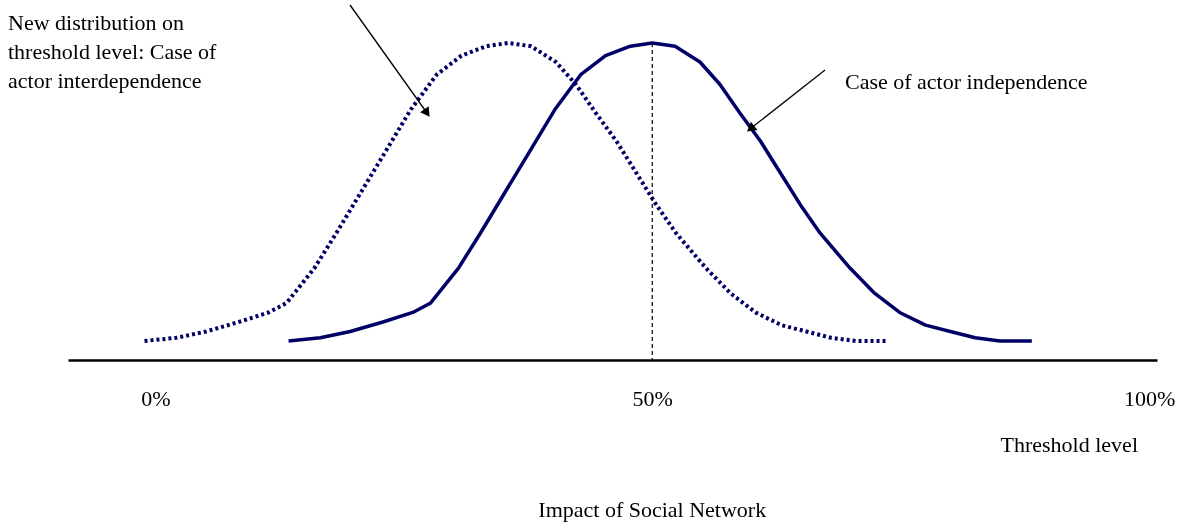 This screenshot has width=1204, height=529. Describe the element at coordinates (113, 51) in the screenshot. I see `annotation: New distribution on threshold level: Case of actor interdependence` at that location.